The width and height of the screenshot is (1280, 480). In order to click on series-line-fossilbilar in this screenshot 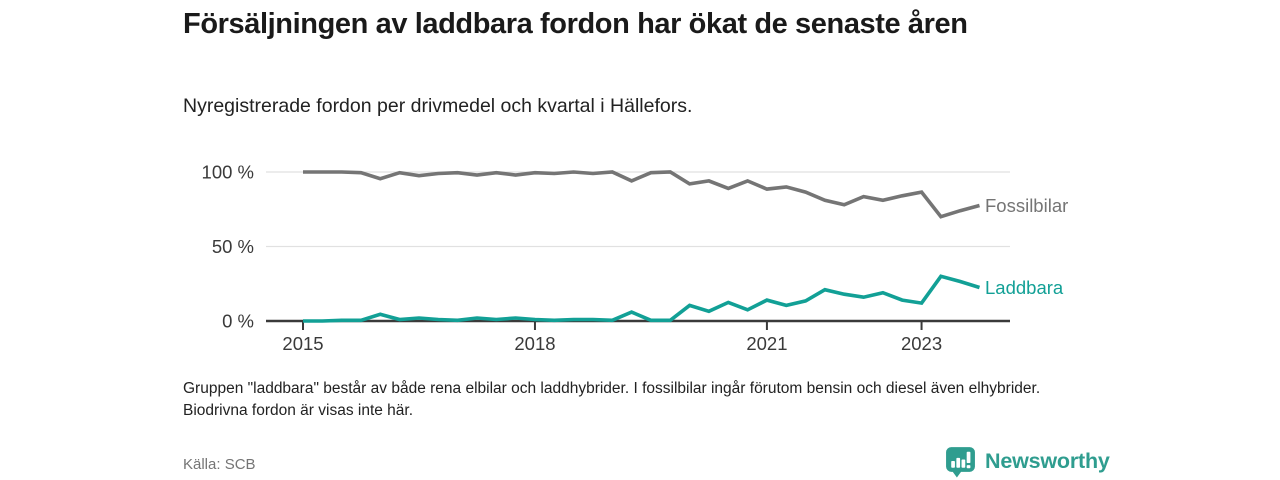, I will do `click(641, 194)`.